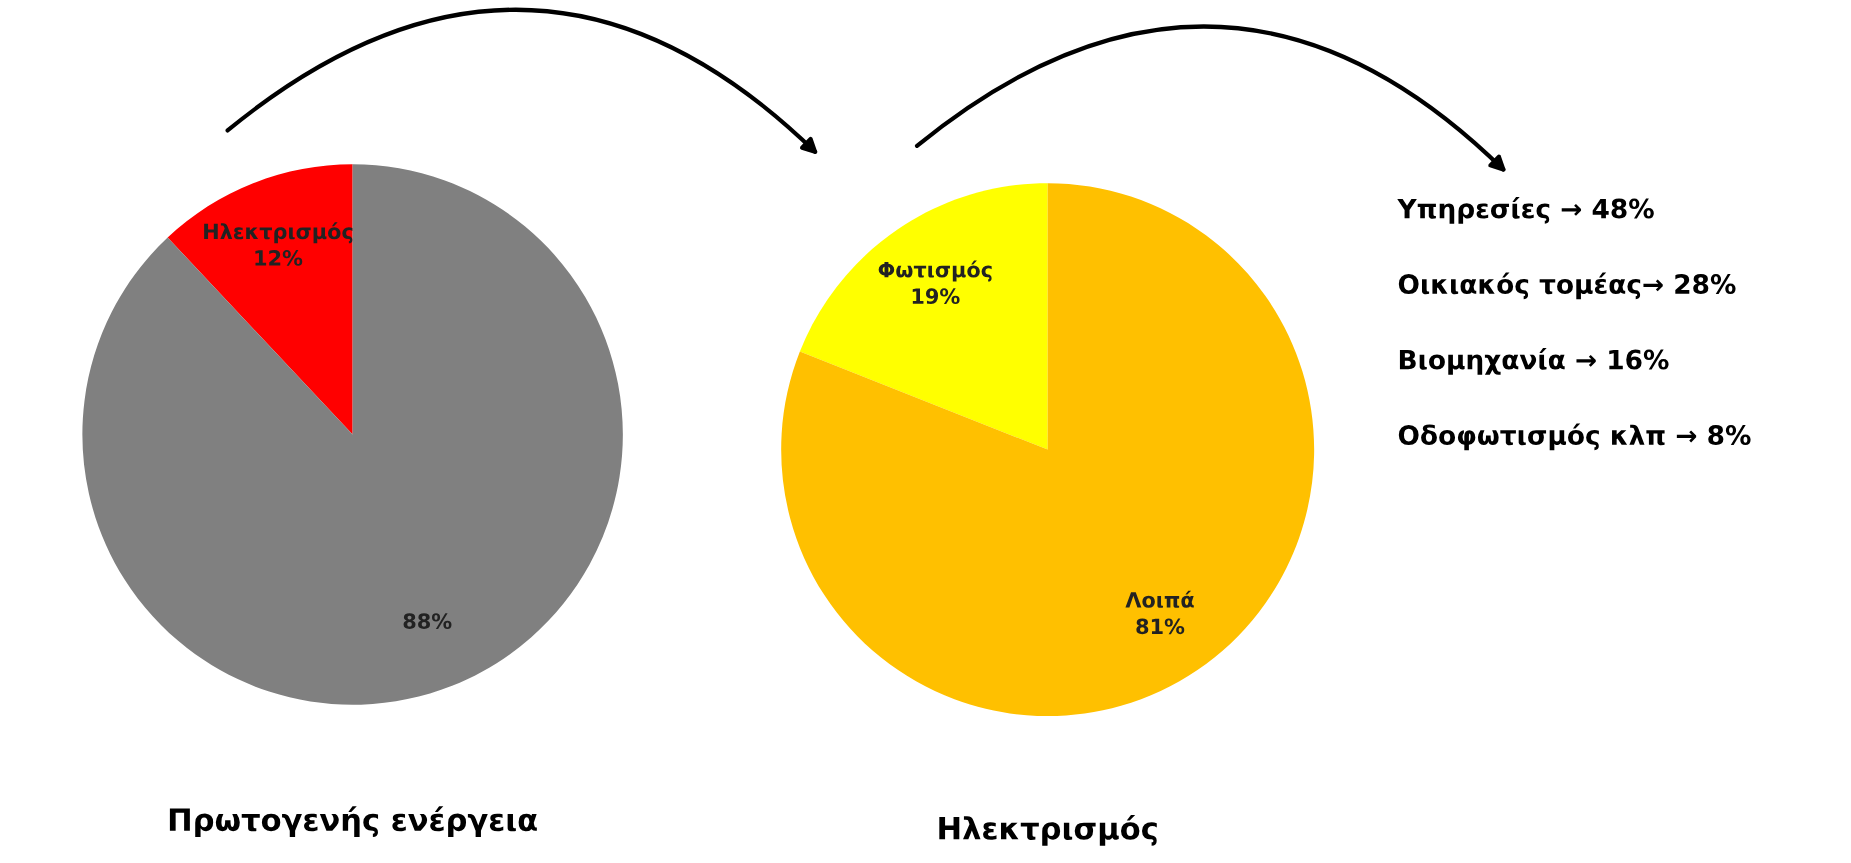  What do you see at coordinates (1160, 626) in the screenshot?
I see `data-label: 81%` at bounding box center [1160, 626].